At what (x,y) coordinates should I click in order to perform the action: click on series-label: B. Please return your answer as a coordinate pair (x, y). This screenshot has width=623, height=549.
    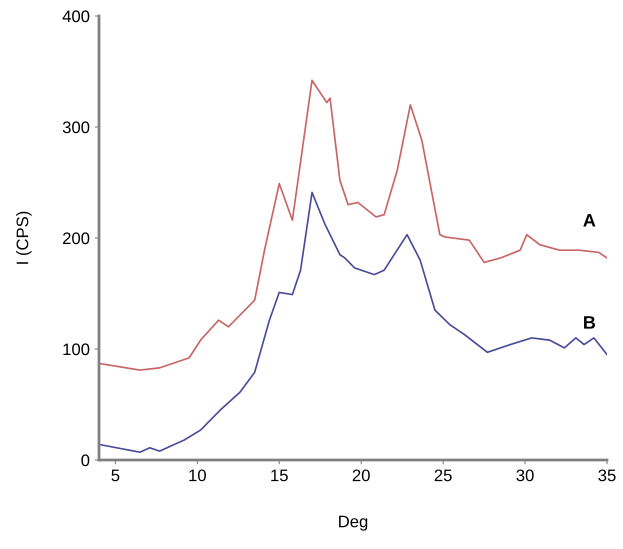
    Looking at the image, I should click on (590, 322).